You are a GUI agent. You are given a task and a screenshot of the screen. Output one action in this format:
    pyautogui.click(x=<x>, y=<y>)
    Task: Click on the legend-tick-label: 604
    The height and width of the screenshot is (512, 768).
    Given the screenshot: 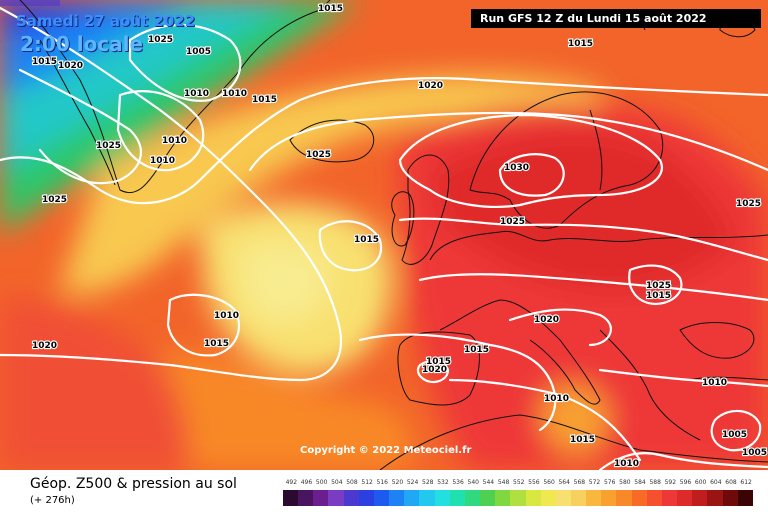 What is the action you would take?
    pyautogui.click(x=716, y=482)
    